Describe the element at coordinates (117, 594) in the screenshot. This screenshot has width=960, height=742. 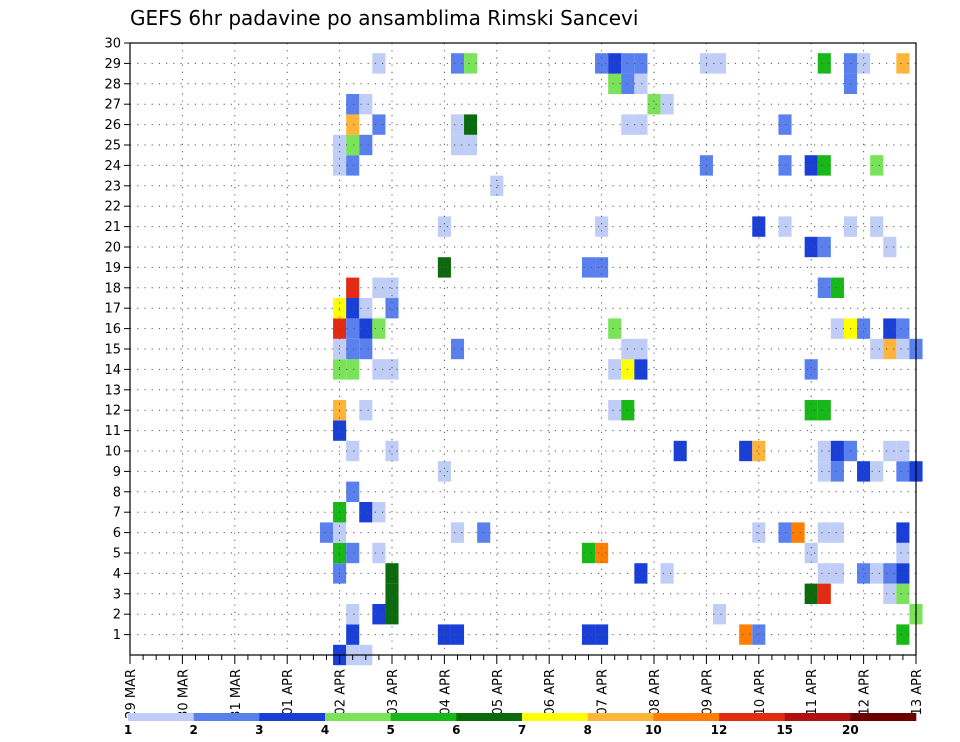
I see `y-tick-label: 3` at that location.